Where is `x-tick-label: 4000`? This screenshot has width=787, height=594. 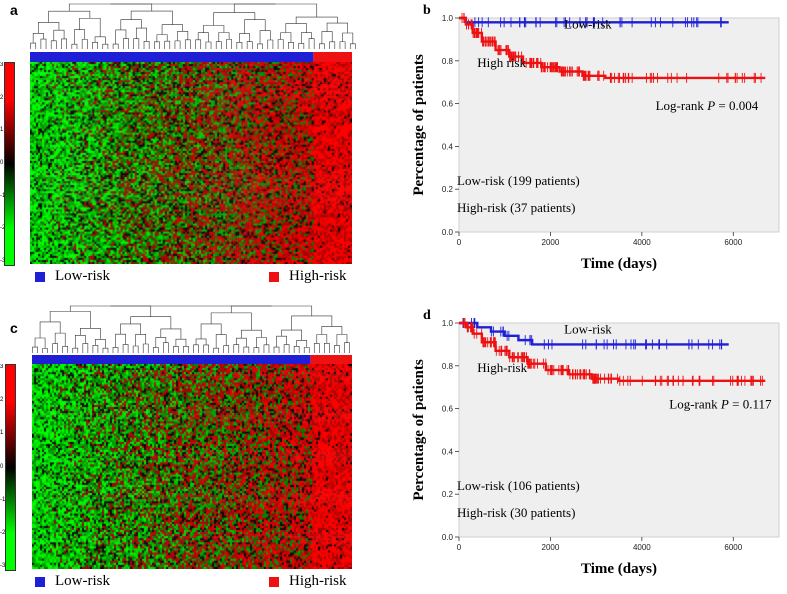
x-tick-label: 4000 is located at coordinates (642, 242).